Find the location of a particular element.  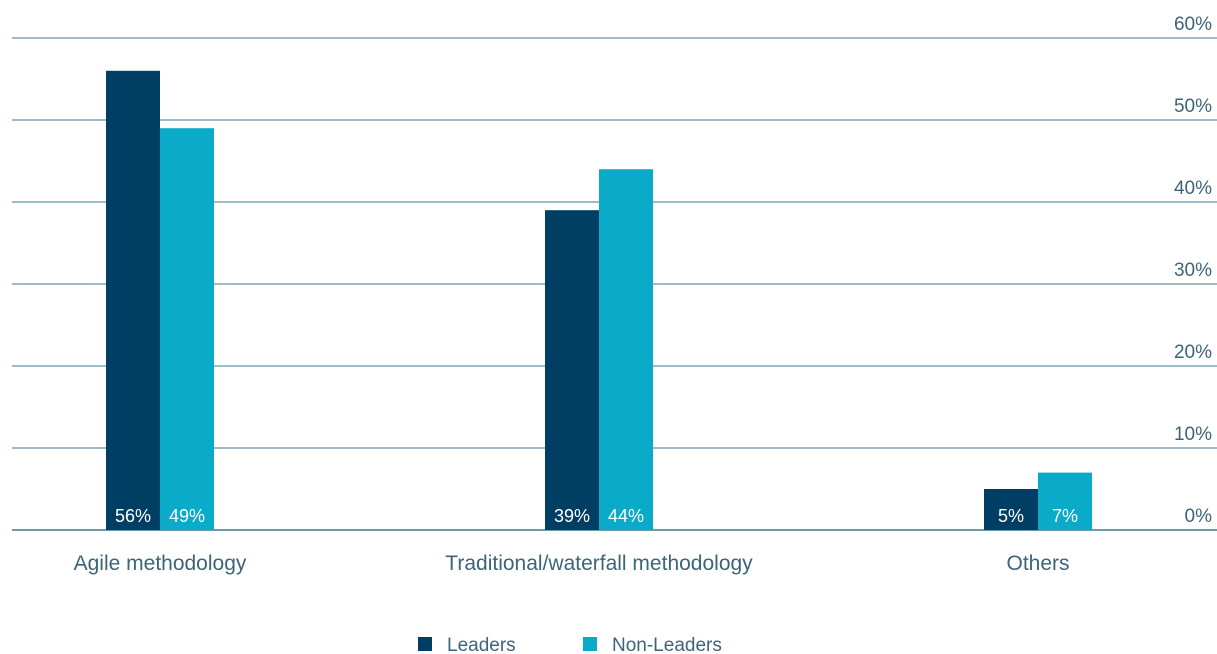

y-tick-label: 30% is located at coordinates (1193, 270).